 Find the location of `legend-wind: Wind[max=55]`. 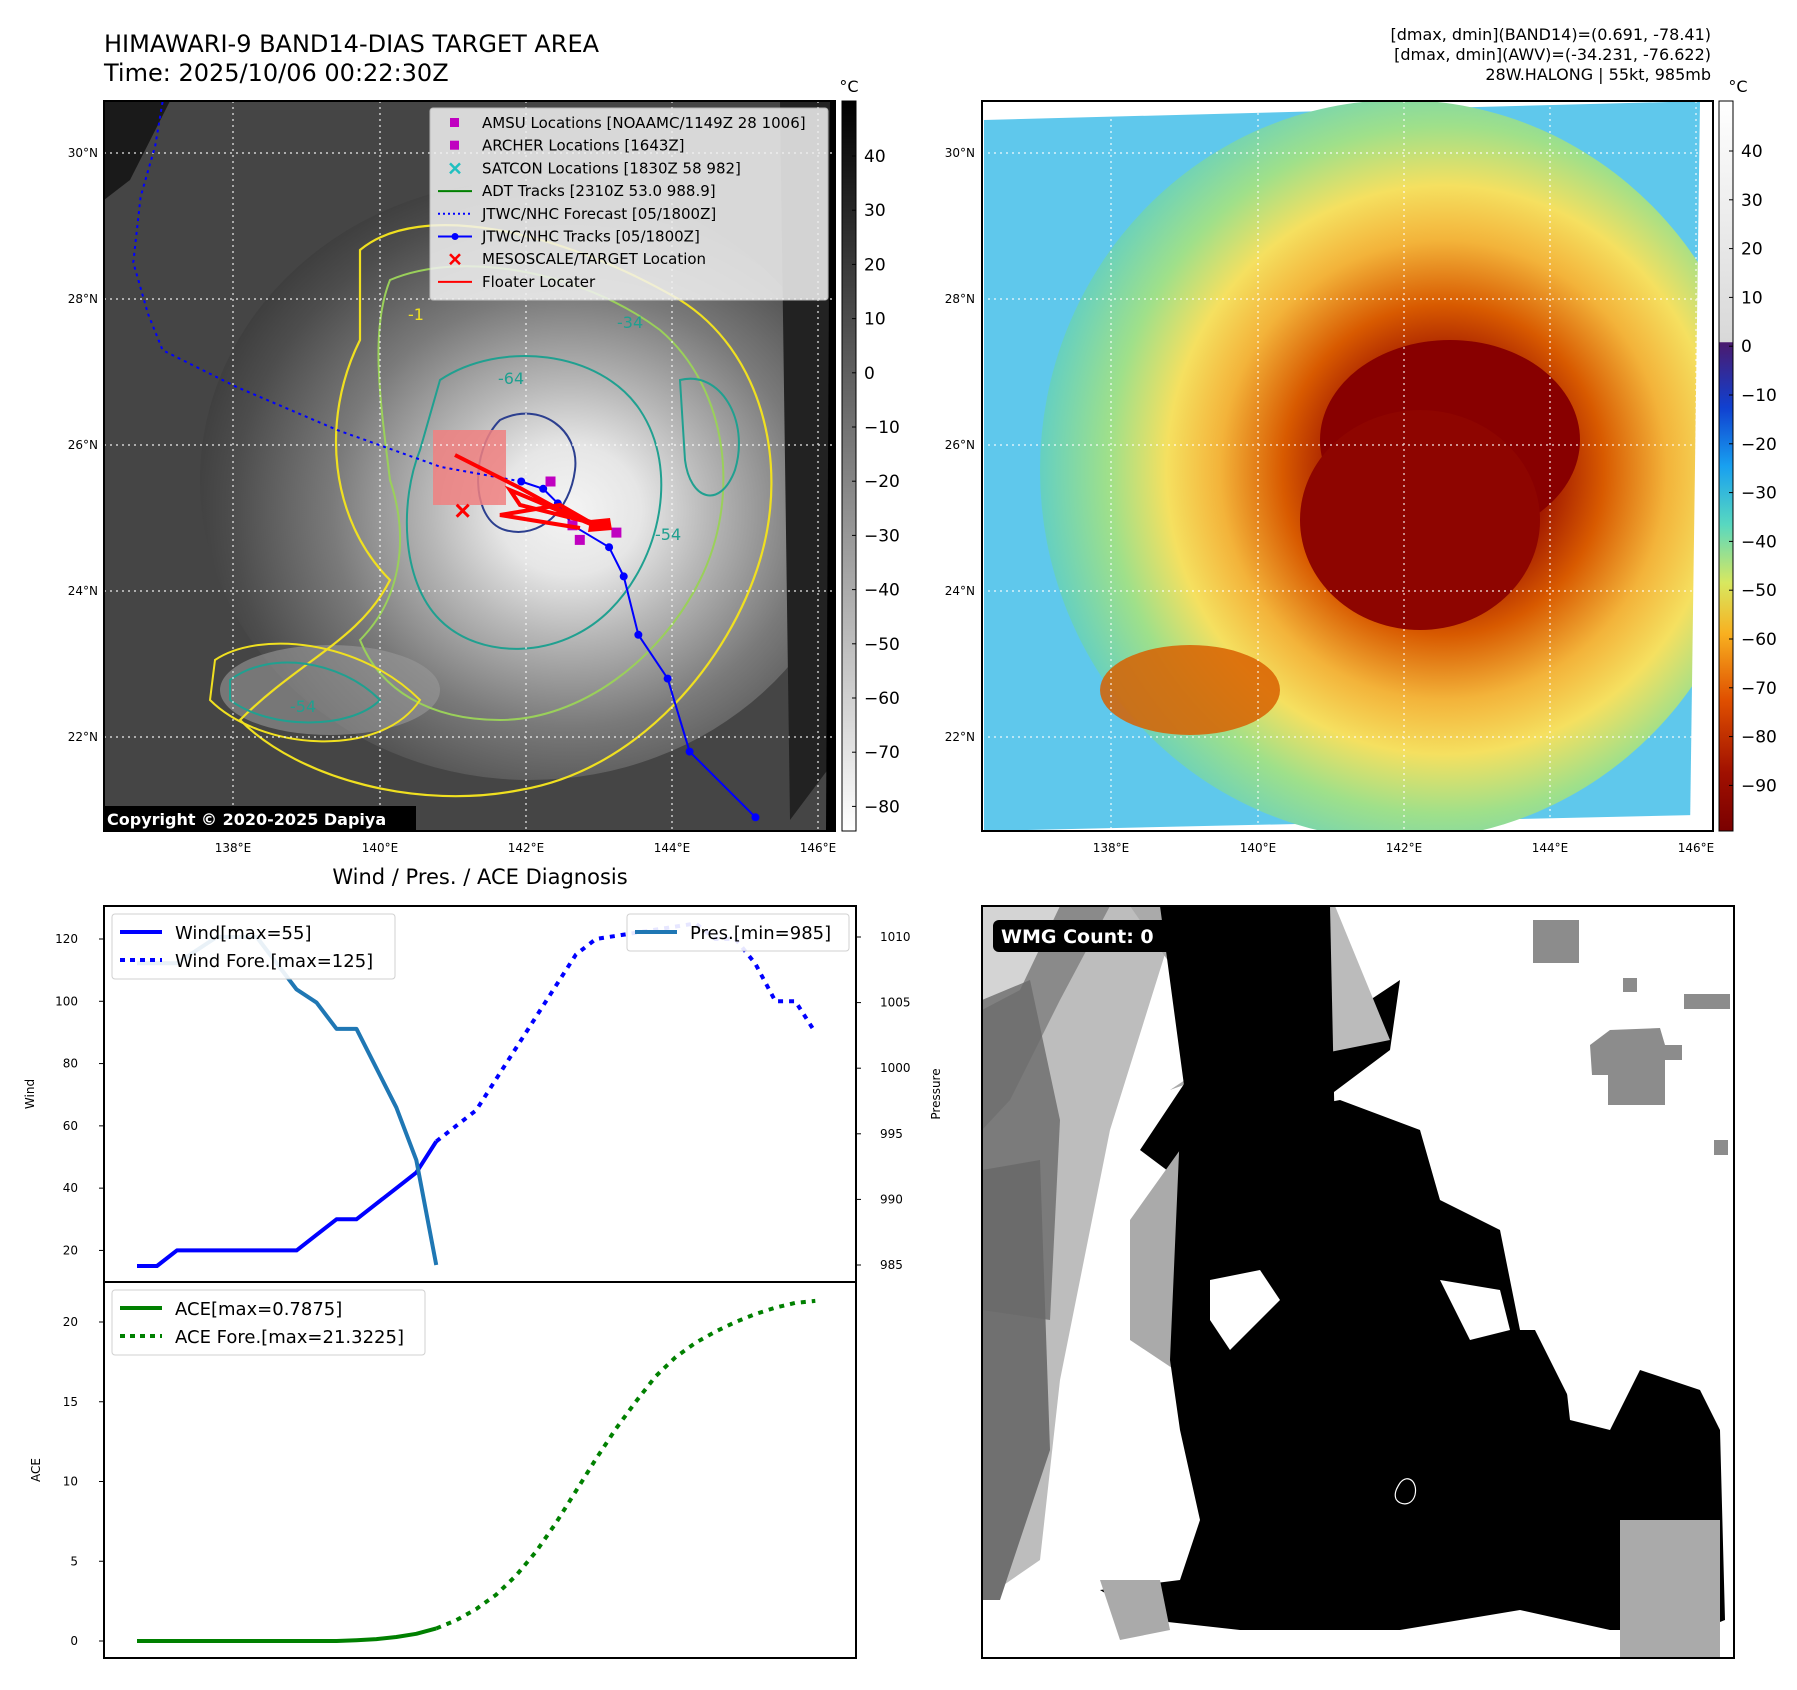

legend-wind: Wind[max=55] is located at coordinates (243, 933).